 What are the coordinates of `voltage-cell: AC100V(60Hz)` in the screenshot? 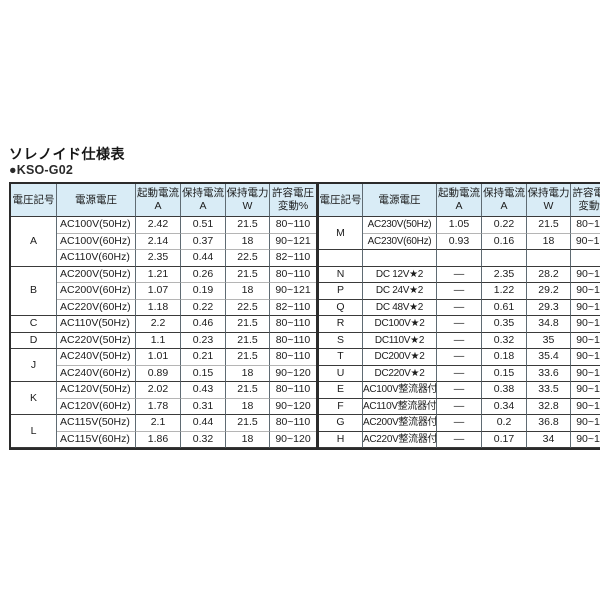 It's located at (96, 241).